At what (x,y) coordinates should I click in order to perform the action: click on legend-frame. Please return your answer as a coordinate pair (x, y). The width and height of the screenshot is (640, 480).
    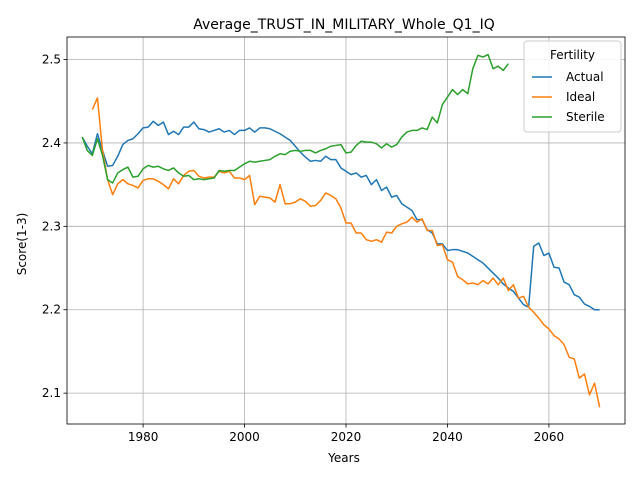
    Looking at the image, I should click on (572, 86).